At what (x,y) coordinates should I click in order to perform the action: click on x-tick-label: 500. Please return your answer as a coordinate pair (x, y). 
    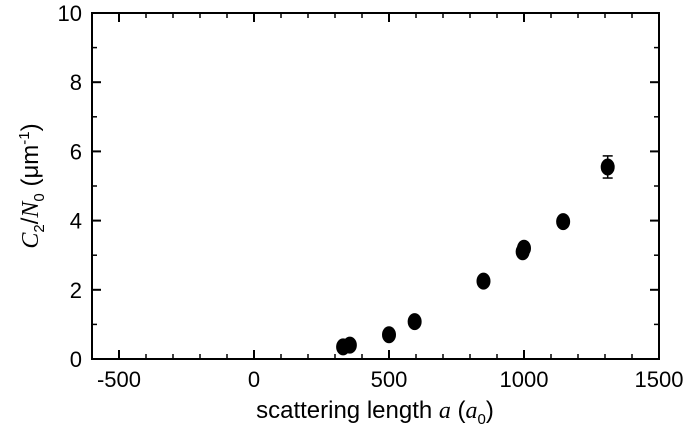
    Looking at the image, I should click on (389, 379).